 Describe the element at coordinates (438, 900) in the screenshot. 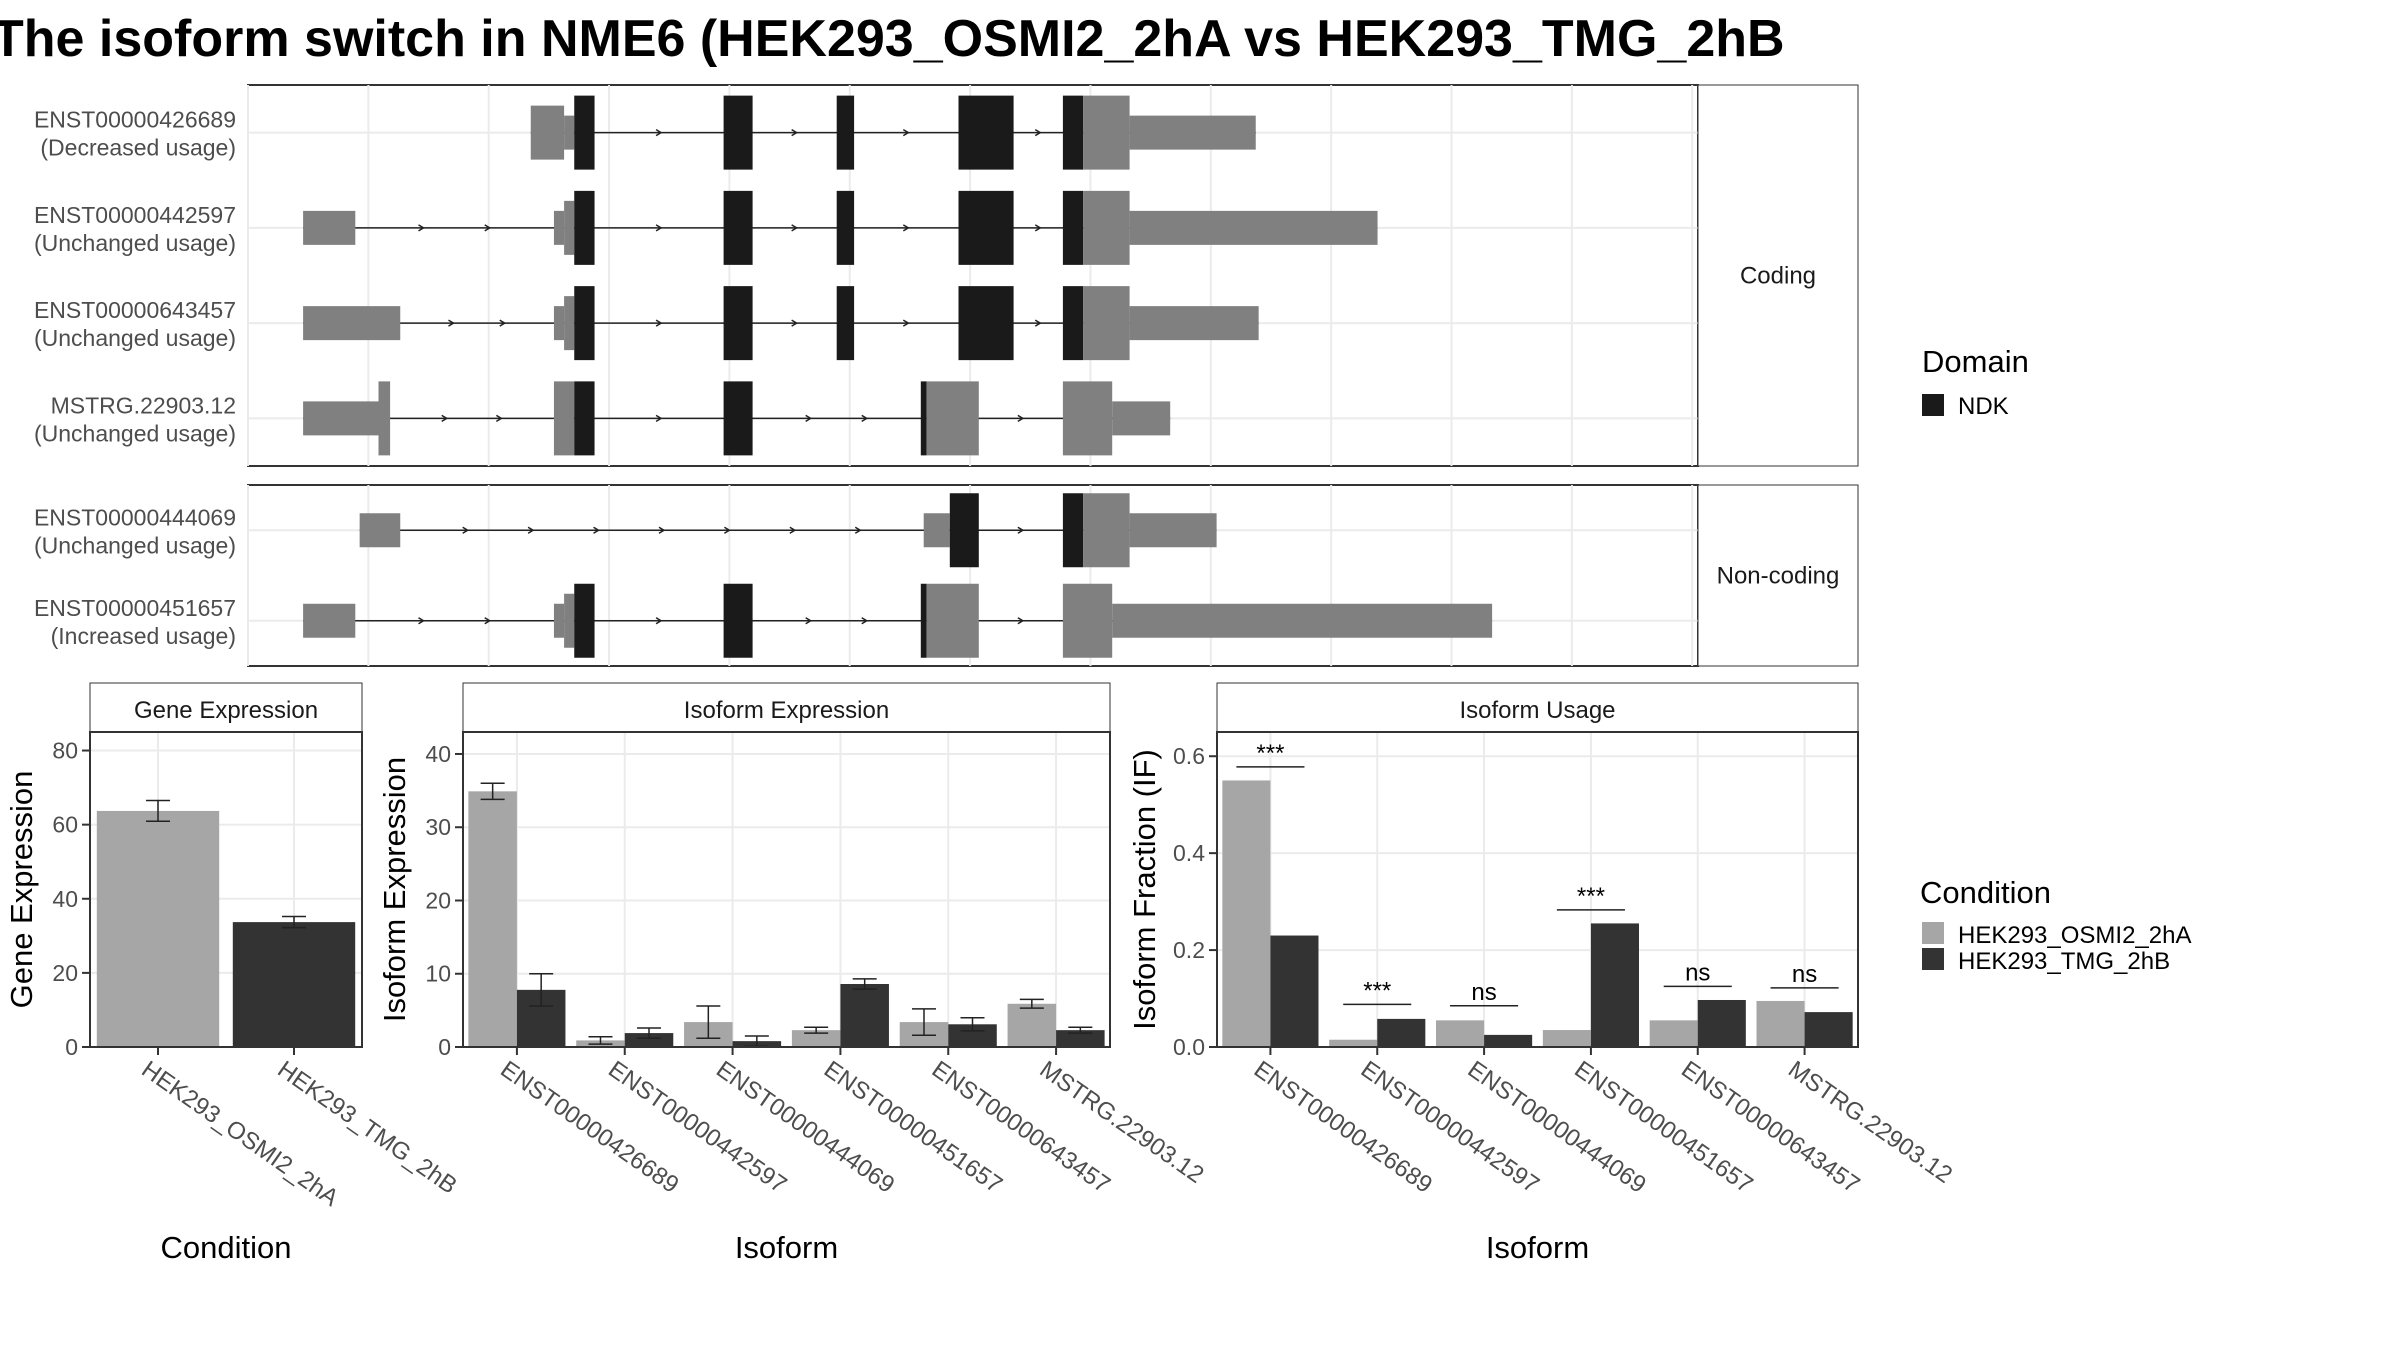

I see `y-tick-label: 20` at that location.